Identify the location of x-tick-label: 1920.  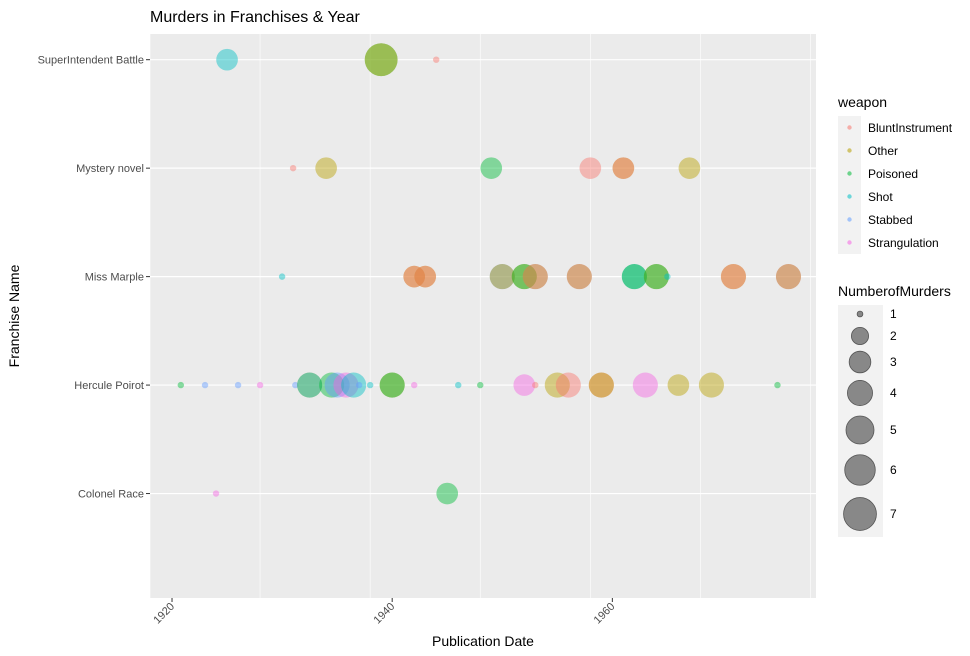
(164, 614).